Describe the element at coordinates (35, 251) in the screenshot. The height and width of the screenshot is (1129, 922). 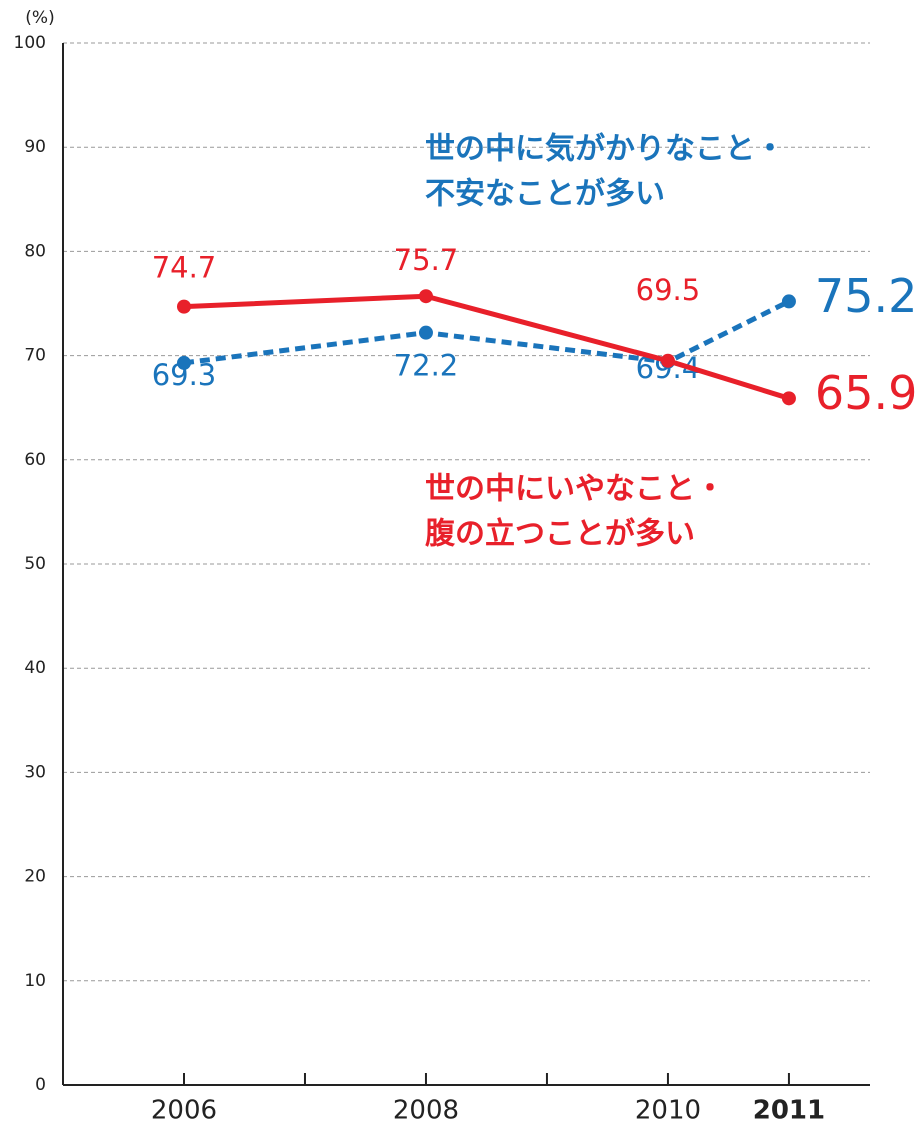
I see `y-tick-label: 80` at that location.